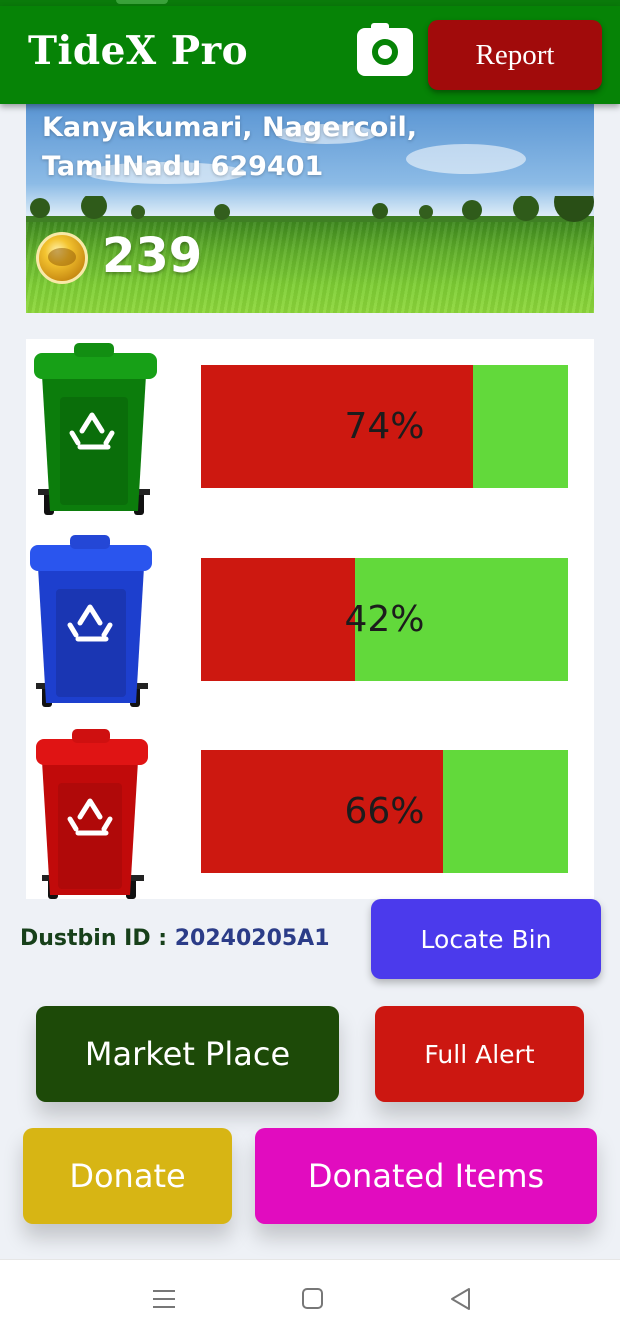 The height and width of the screenshot is (1336, 620). What do you see at coordinates (310, 55) in the screenshot?
I see `app-header: TideX Pro Report` at bounding box center [310, 55].